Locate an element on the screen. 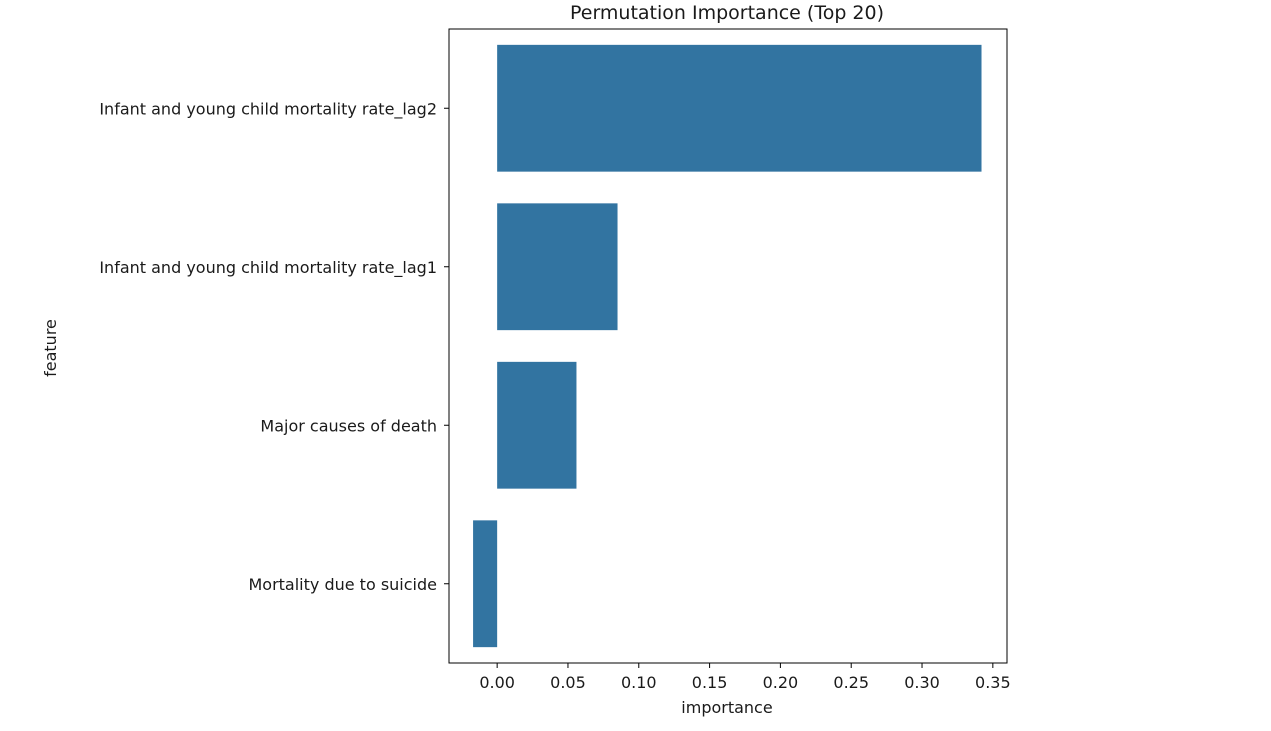 The width and height of the screenshot is (1271, 731). x-tick-label: 0.25 is located at coordinates (851, 682).